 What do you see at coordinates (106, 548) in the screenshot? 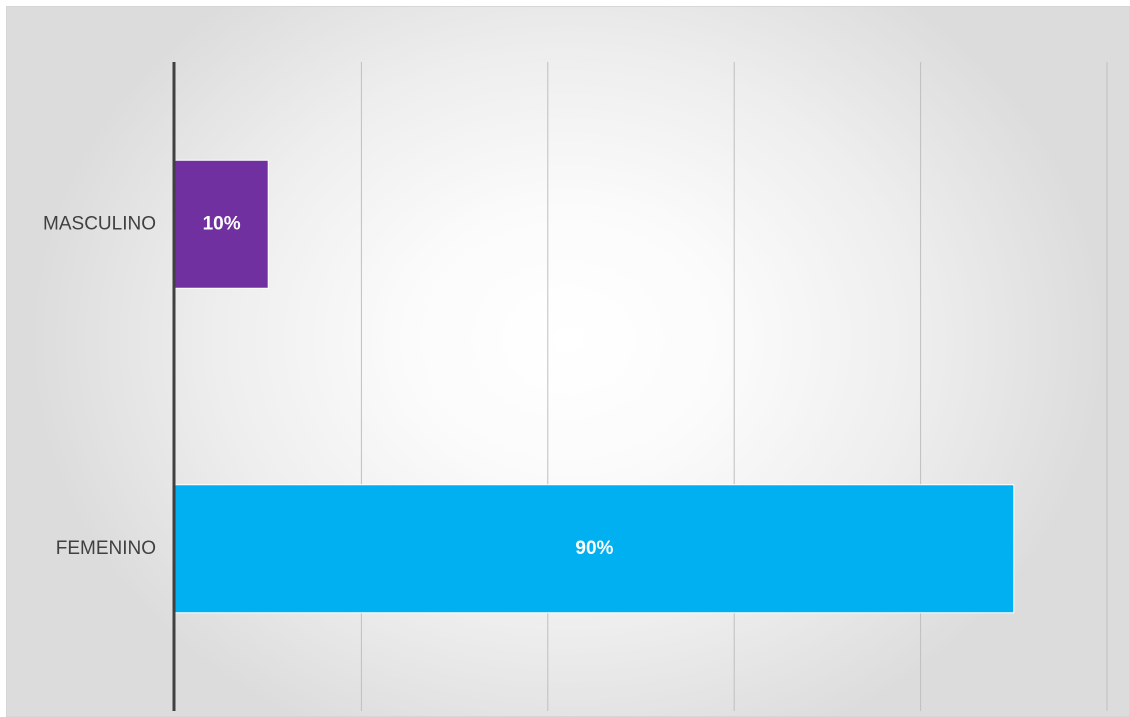
I see `category-label: FEMENINO` at bounding box center [106, 548].